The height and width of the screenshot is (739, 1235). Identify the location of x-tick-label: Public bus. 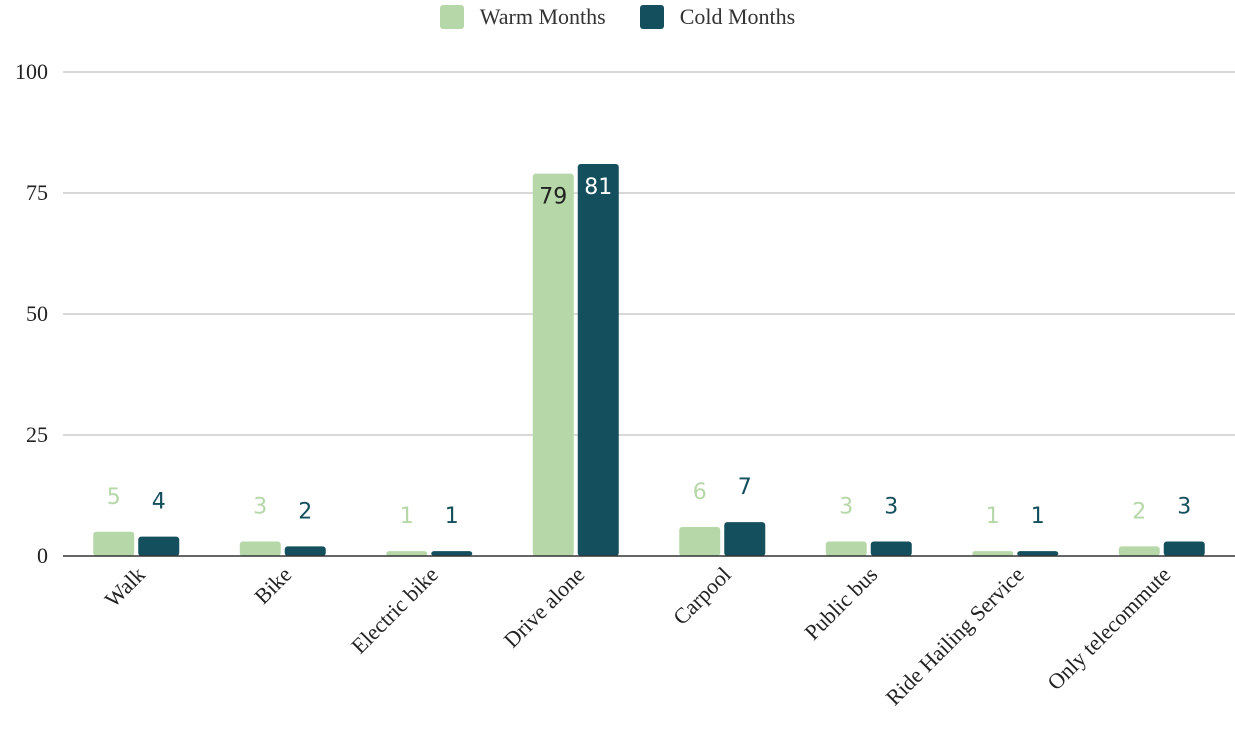
(840, 603).